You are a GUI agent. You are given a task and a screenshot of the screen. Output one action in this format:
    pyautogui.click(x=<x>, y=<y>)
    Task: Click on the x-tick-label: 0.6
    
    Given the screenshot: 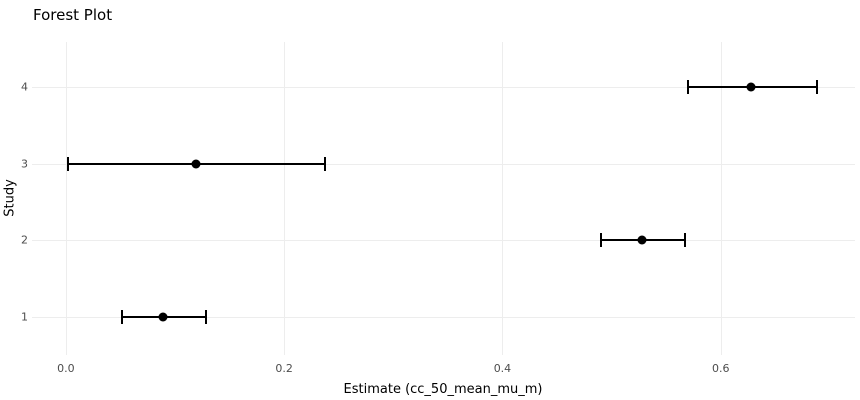 What is the action you would take?
    pyautogui.click(x=720, y=368)
    